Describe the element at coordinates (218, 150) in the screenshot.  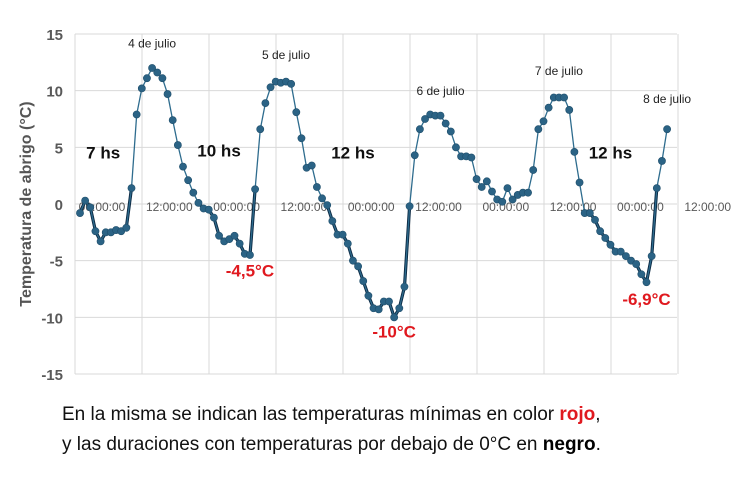
I see `duration-label: 10 hs` at that location.